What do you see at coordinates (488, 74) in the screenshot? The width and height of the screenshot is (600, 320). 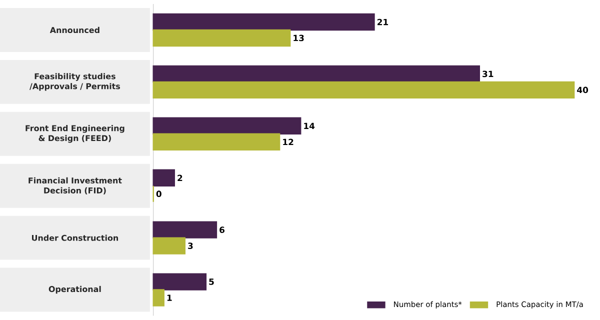 I see `data-label: 31` at bounding box center [488, 74].